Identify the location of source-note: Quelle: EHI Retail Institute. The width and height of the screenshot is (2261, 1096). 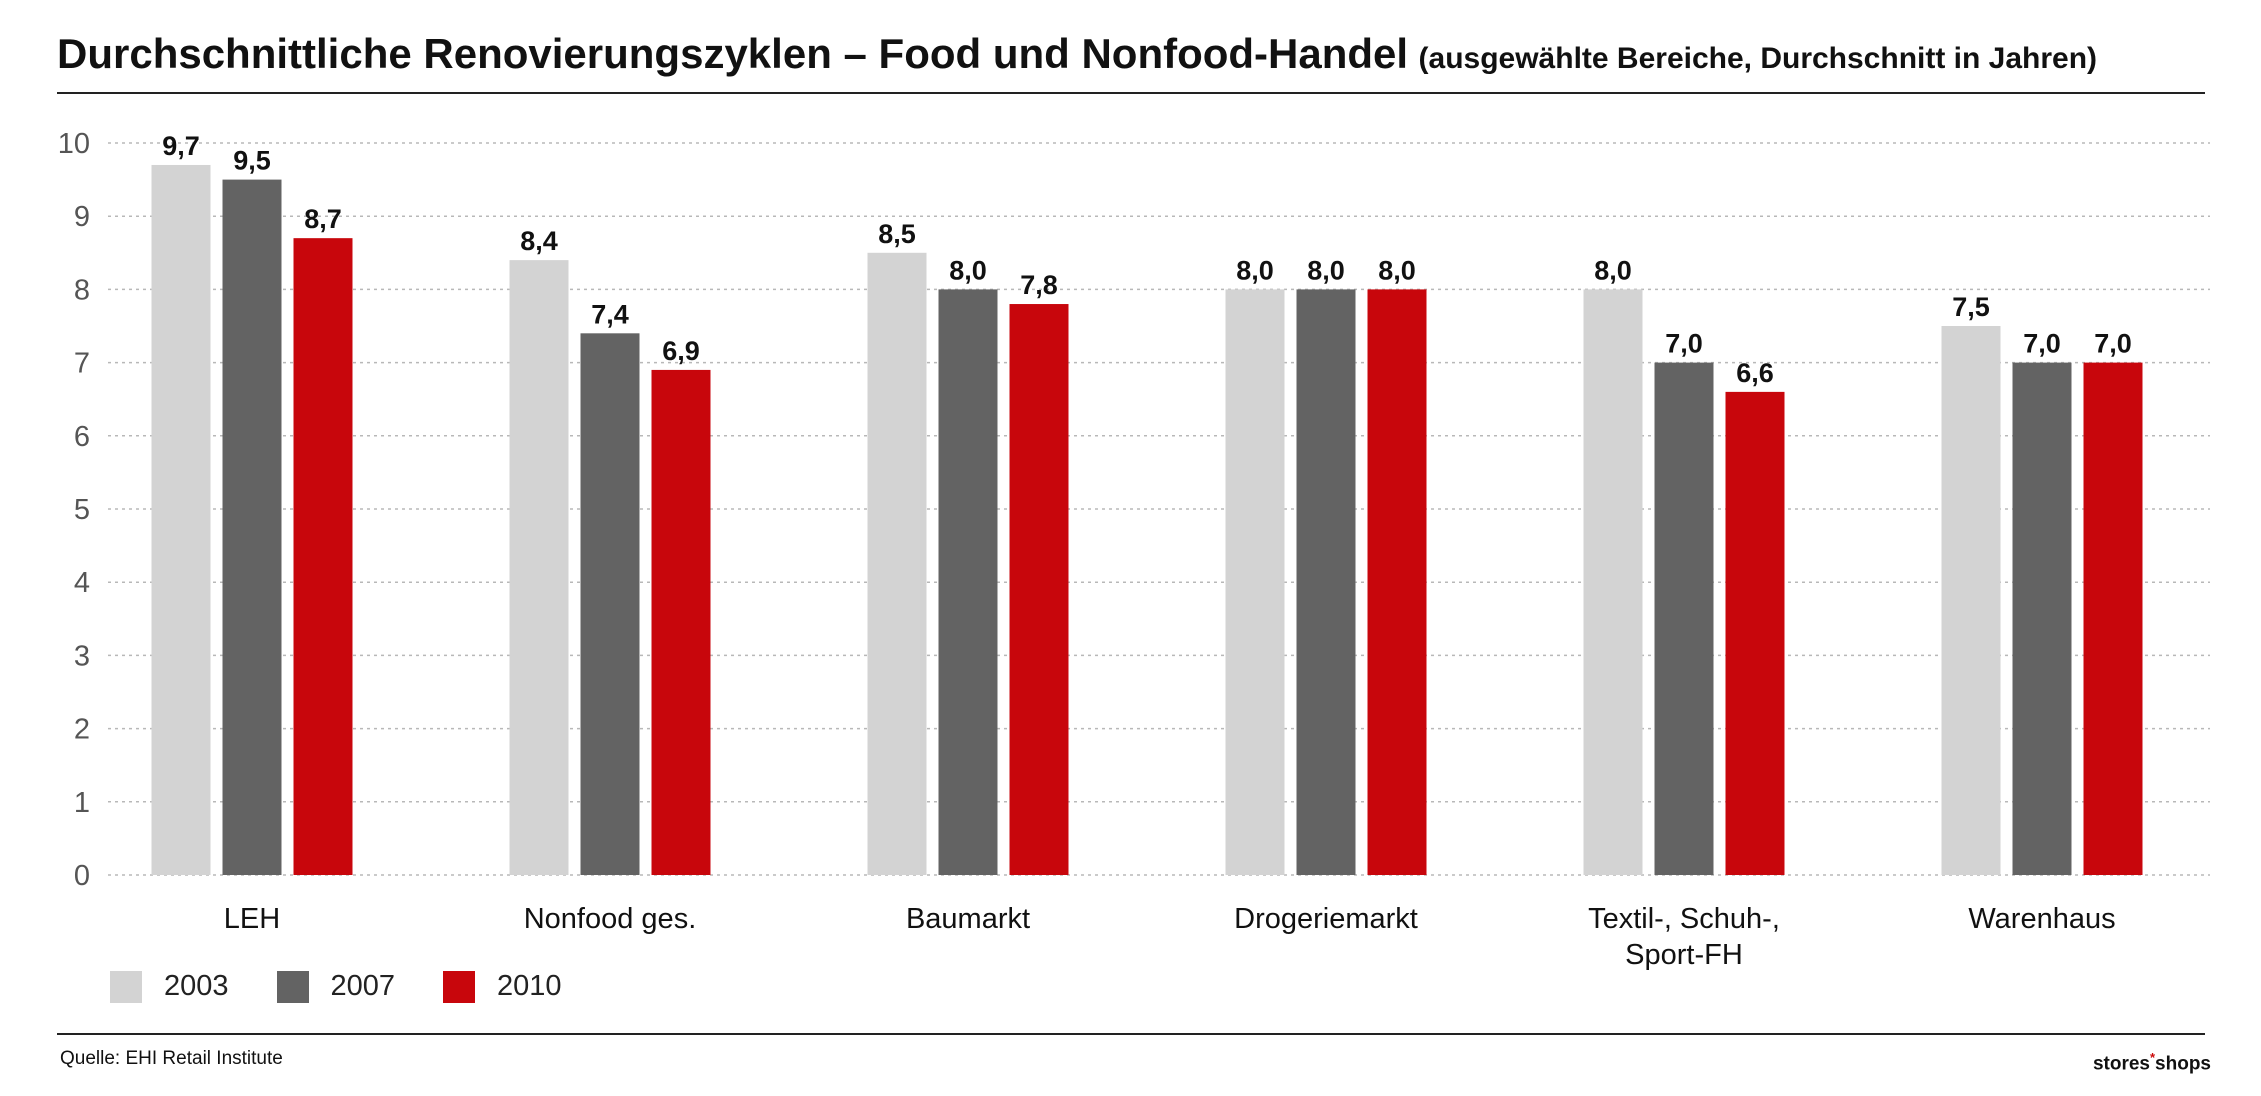
(171, 1058).